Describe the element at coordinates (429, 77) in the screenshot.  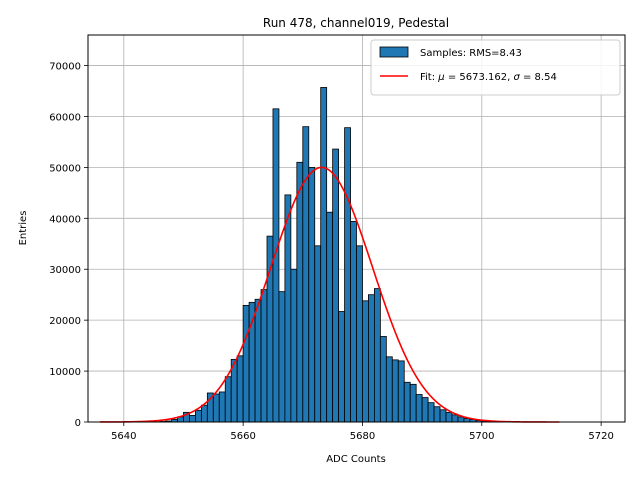
I see `legend-fit-prefix: Fit:` at that location.